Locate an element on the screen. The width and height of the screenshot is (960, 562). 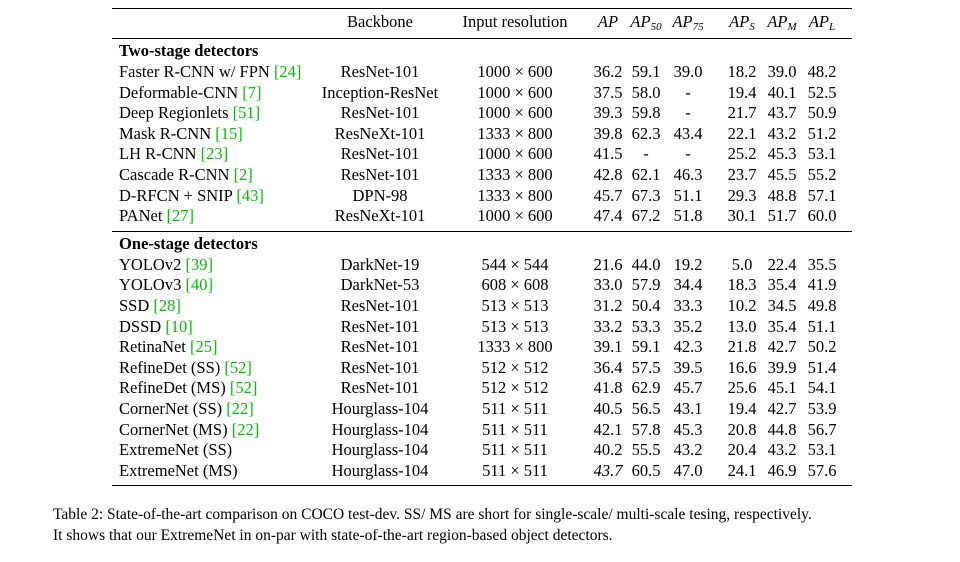
method-label: RefineDet (MS) is located at coordinates (174, 388).